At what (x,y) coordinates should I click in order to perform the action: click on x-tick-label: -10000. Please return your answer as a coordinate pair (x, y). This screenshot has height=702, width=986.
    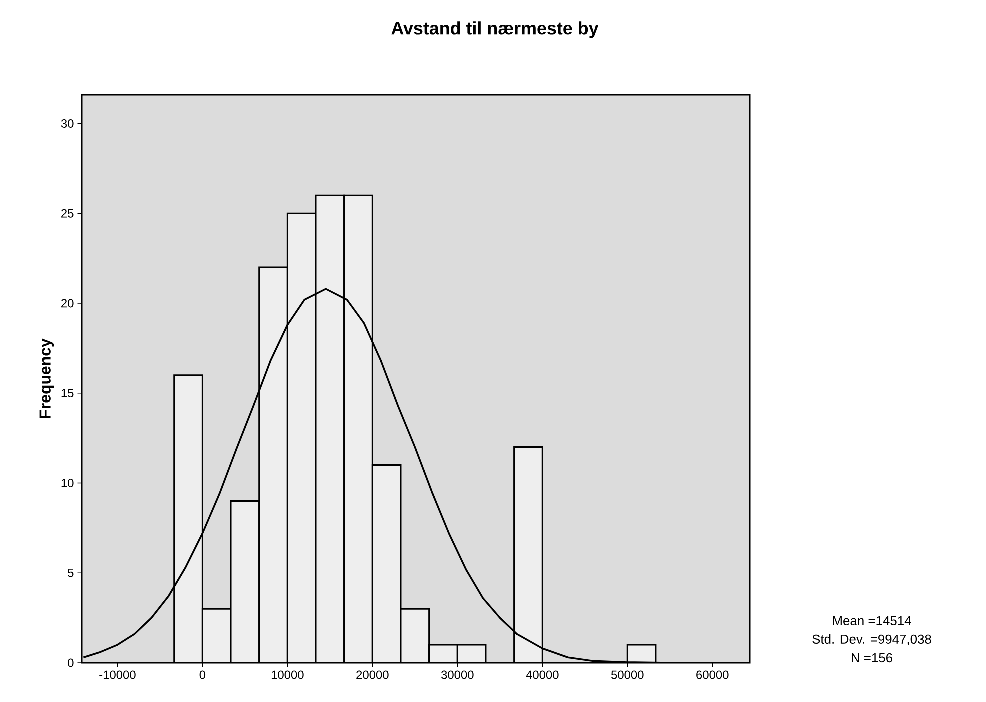
    Looking at the image, I should click on (118, 675).